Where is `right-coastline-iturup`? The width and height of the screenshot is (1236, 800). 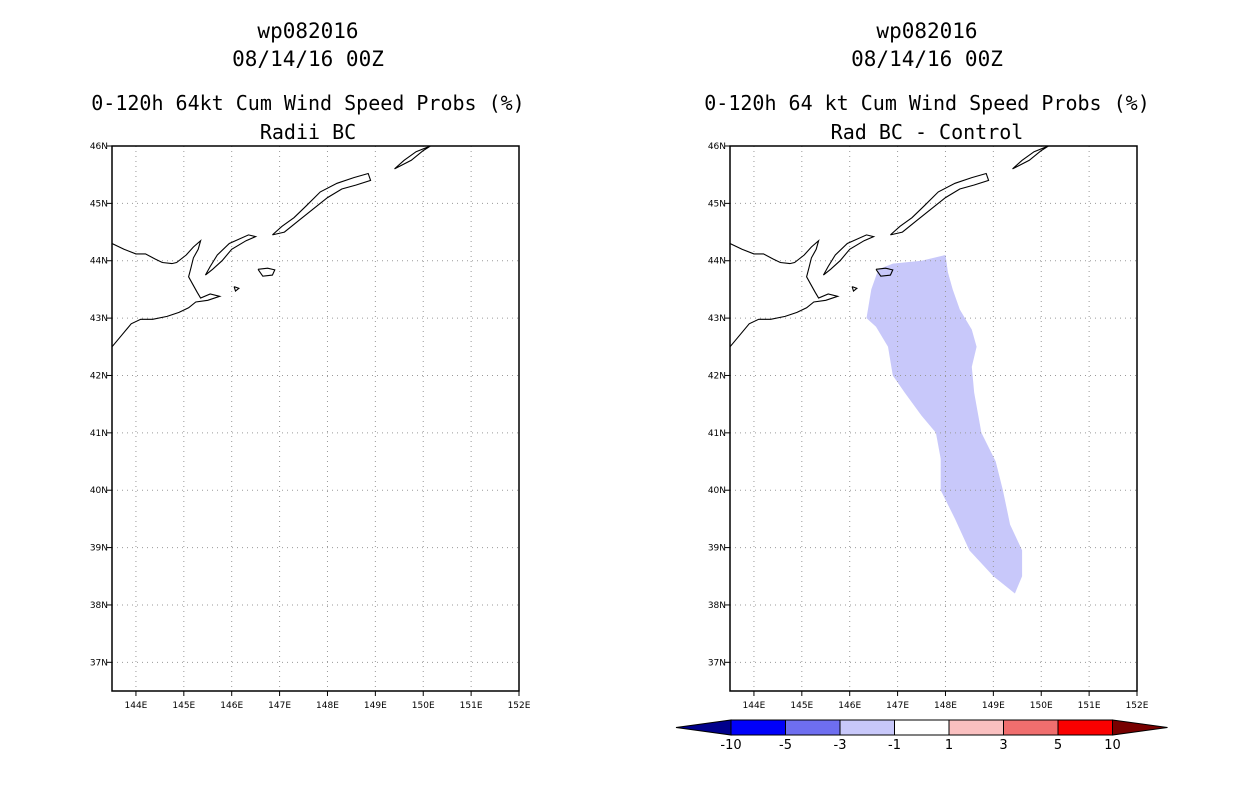
right-coastline-iturup is located at coordinates (940, 204).